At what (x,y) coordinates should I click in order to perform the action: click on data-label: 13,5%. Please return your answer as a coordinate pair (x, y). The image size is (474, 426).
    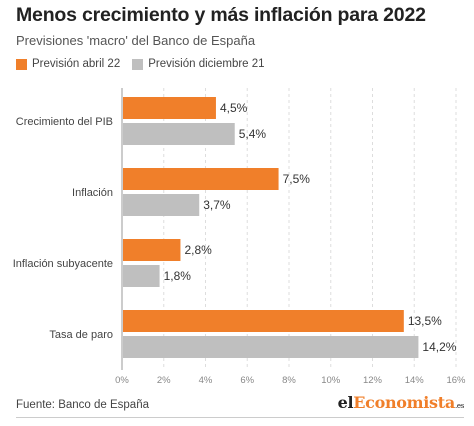
    Looking at the image, I should click on (425, 321).